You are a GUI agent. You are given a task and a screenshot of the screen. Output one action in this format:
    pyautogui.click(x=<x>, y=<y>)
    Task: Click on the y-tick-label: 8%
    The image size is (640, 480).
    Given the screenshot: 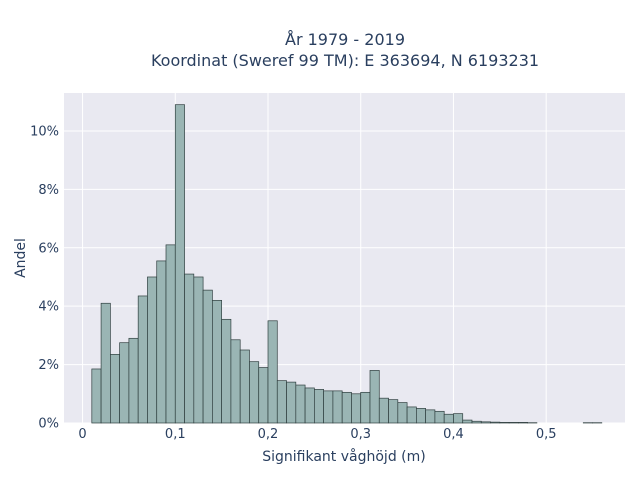 What is the action you would take?
    pyautogui.click(x=48, y=190)
    